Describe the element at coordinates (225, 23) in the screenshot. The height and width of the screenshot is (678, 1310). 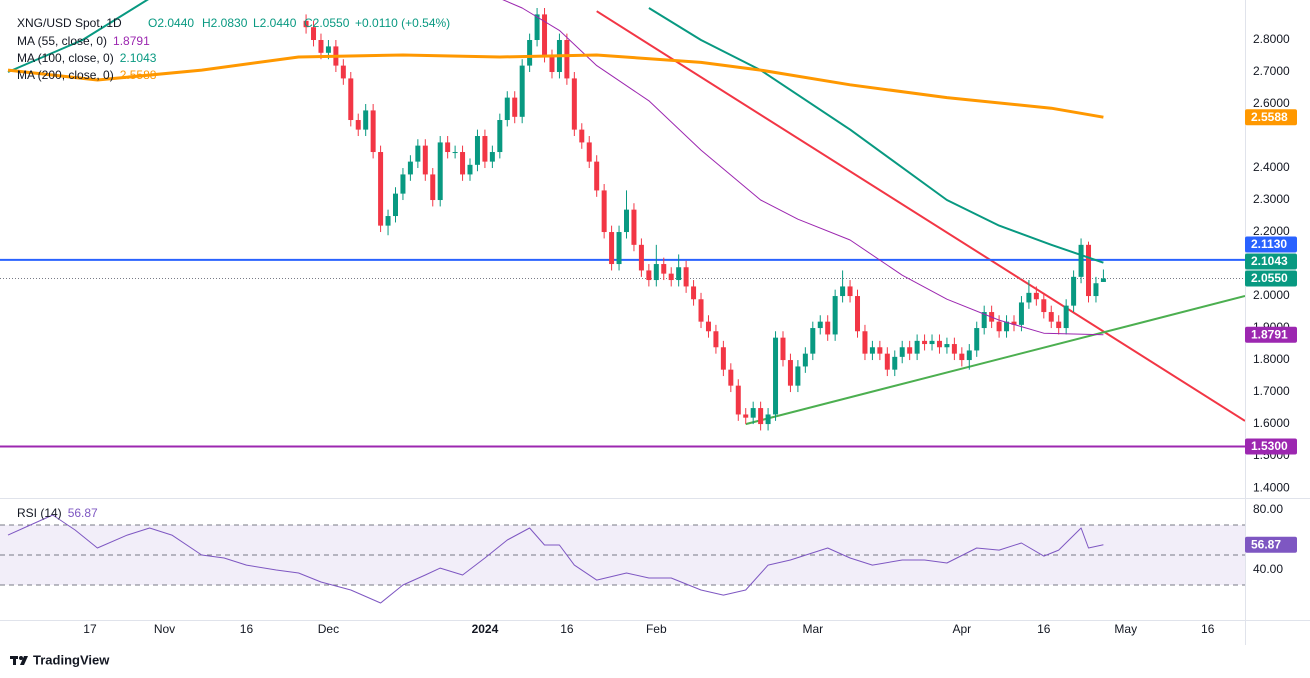
I see `ohlc-high: H2.0830` at that location.